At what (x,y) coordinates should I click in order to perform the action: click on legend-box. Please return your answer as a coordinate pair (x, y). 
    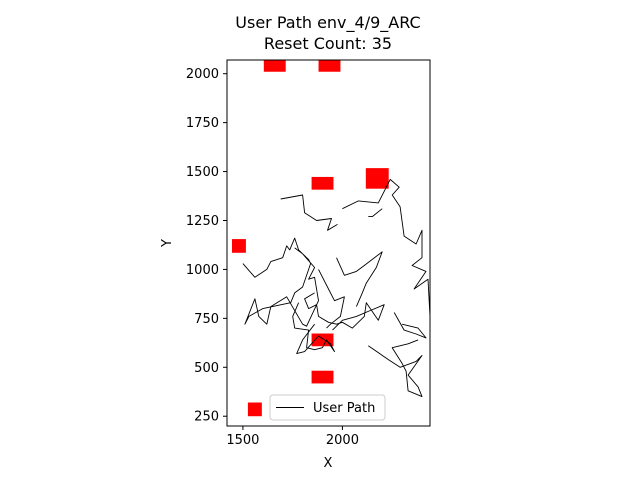
    Looking at the image, I should click on (327, 407).